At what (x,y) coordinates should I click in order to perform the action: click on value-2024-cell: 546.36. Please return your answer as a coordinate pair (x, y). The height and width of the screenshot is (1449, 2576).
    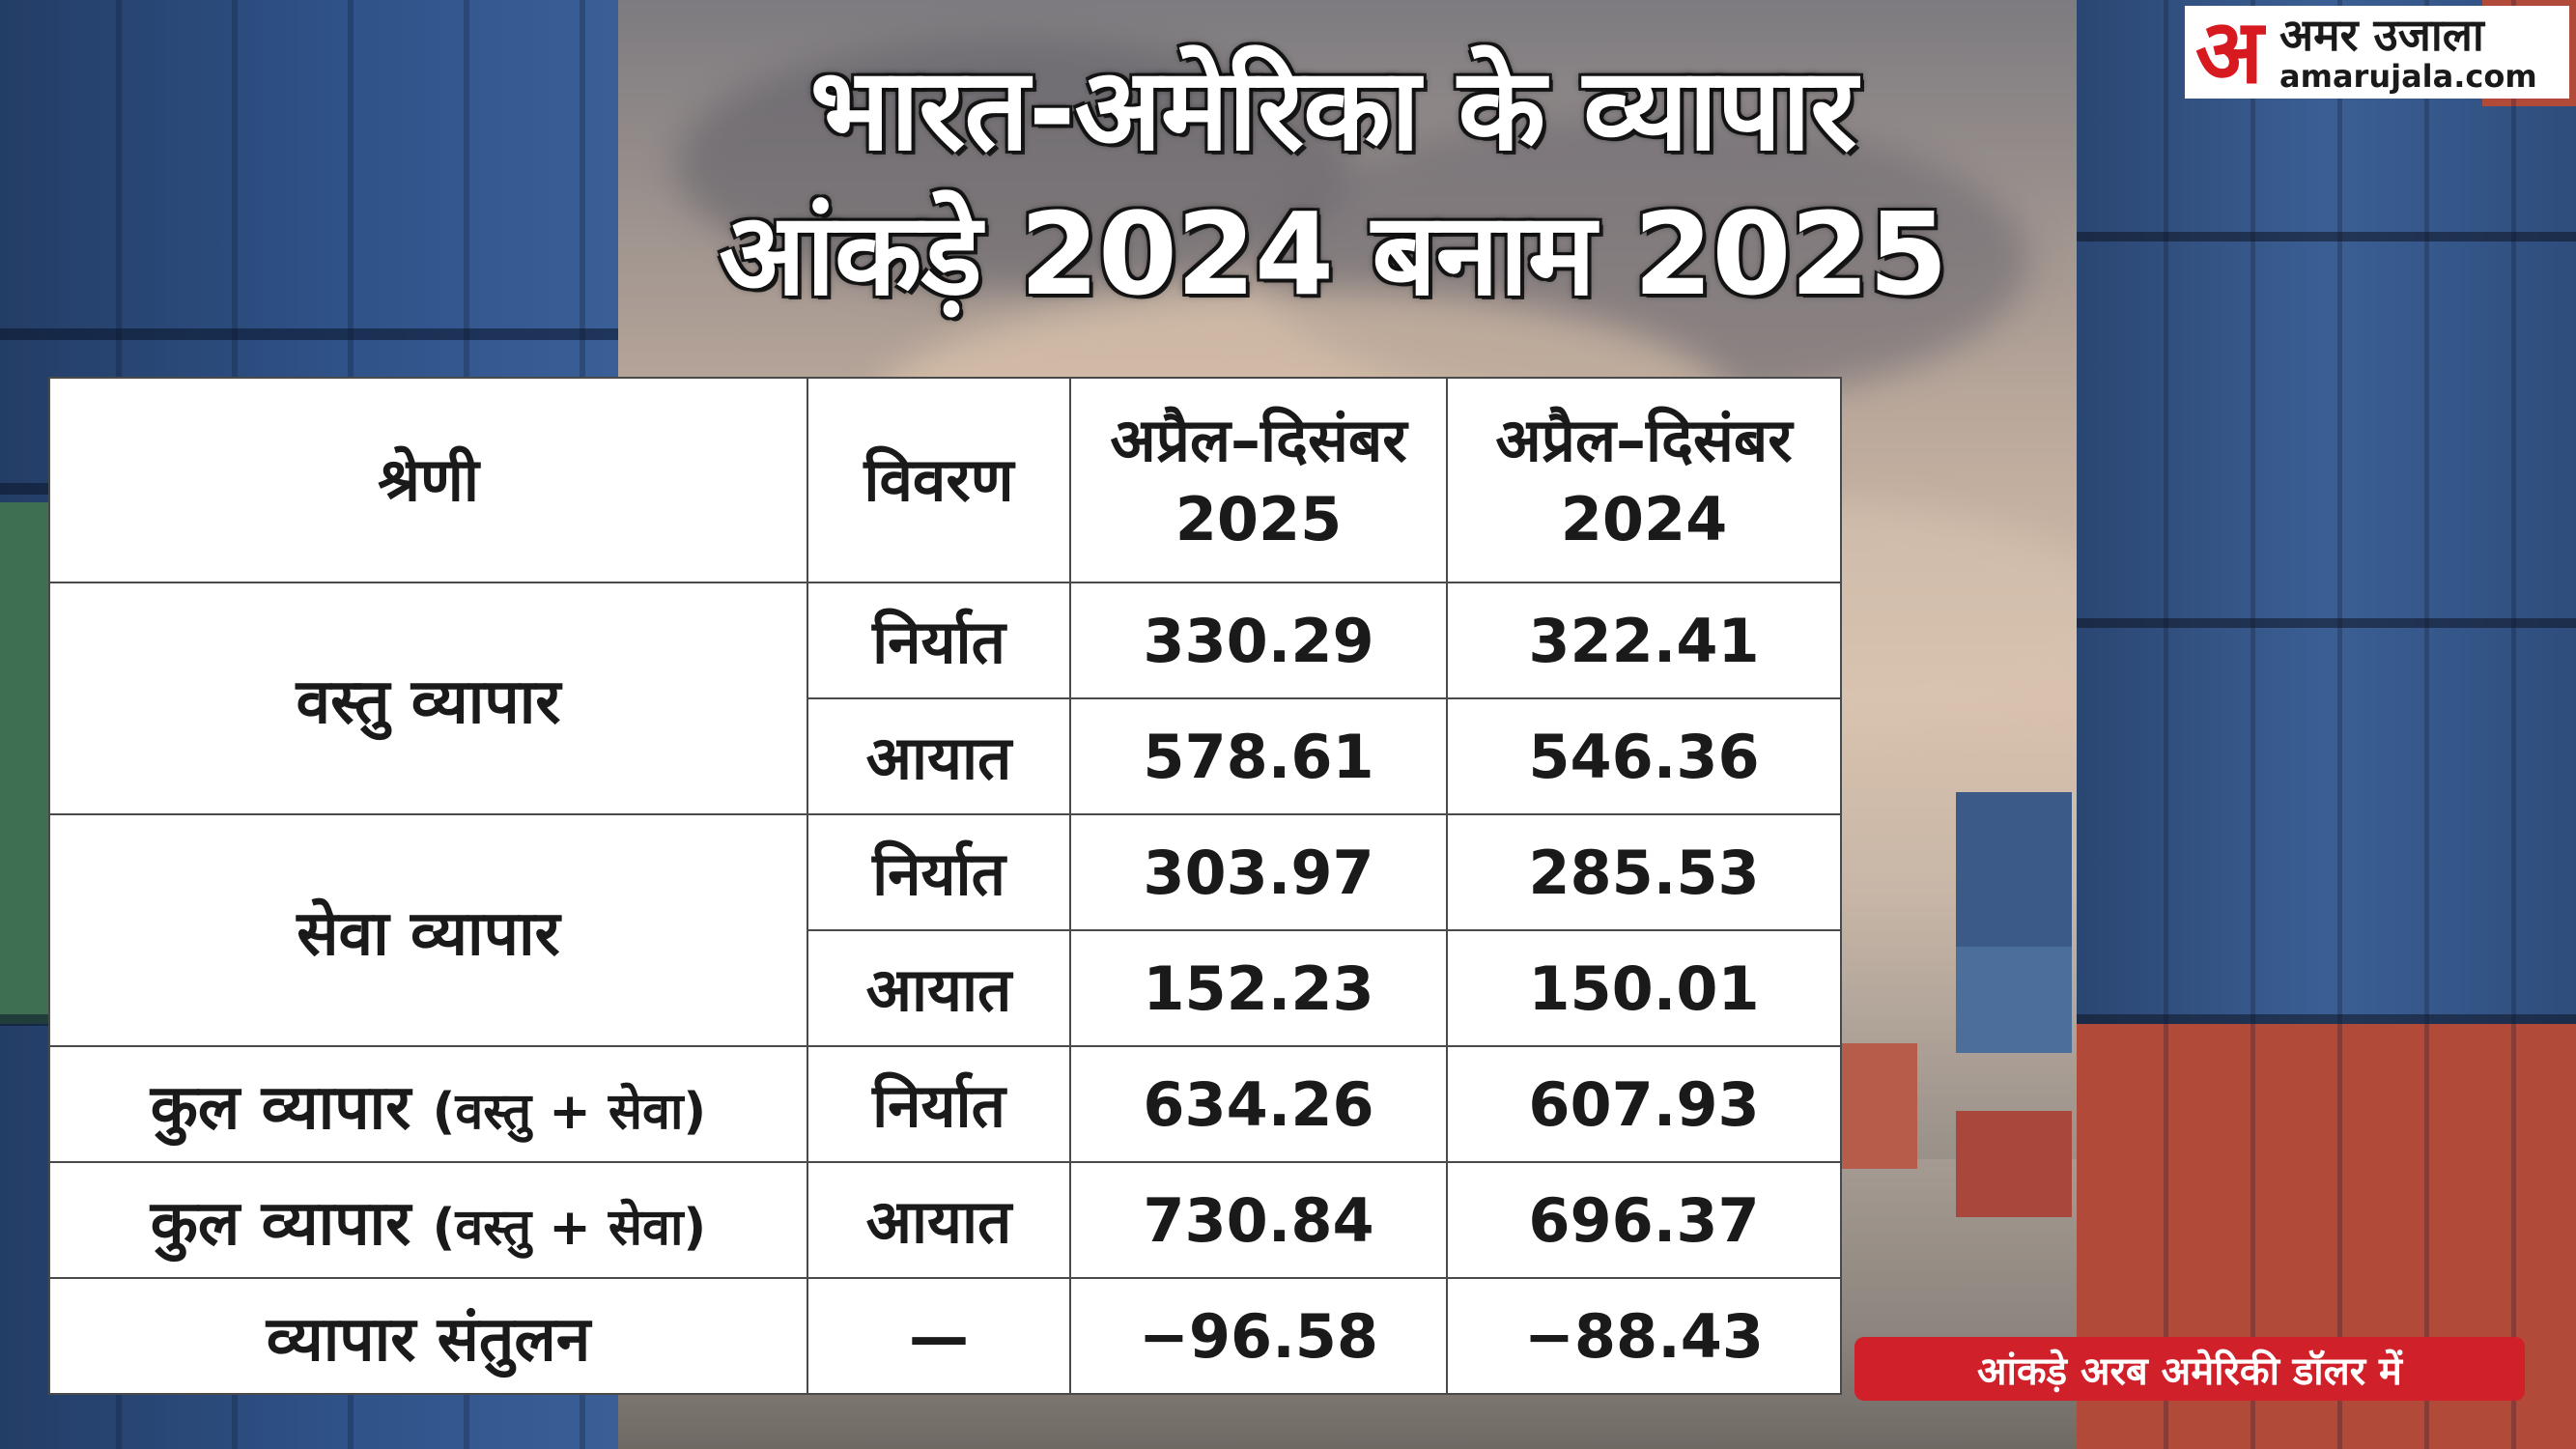
    Looking at the image, I should click on (1644, 756).